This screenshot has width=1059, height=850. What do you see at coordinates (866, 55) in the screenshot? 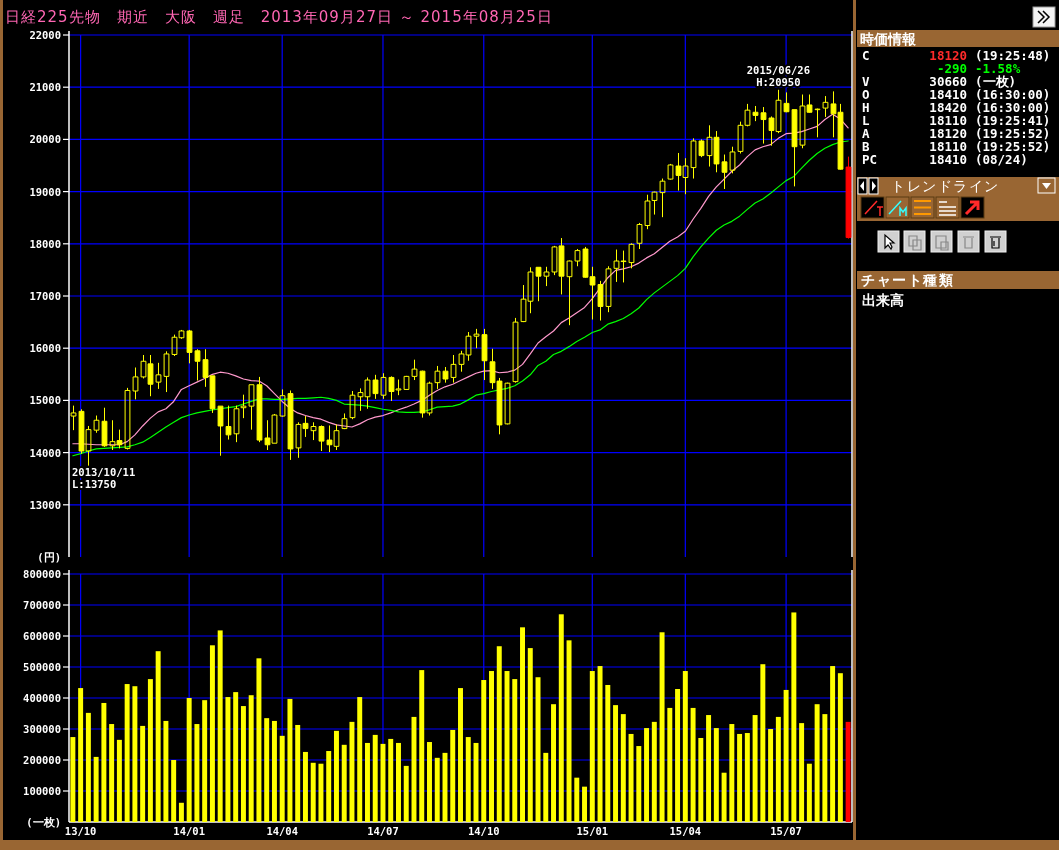
I see `text: C` at bounding box center [866, 55].